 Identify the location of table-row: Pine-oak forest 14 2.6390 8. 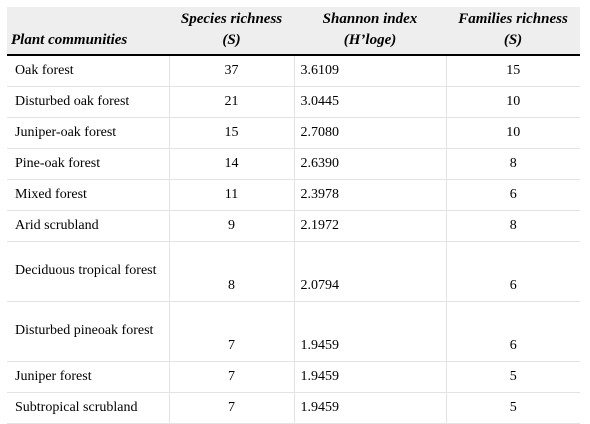
(293, 164).